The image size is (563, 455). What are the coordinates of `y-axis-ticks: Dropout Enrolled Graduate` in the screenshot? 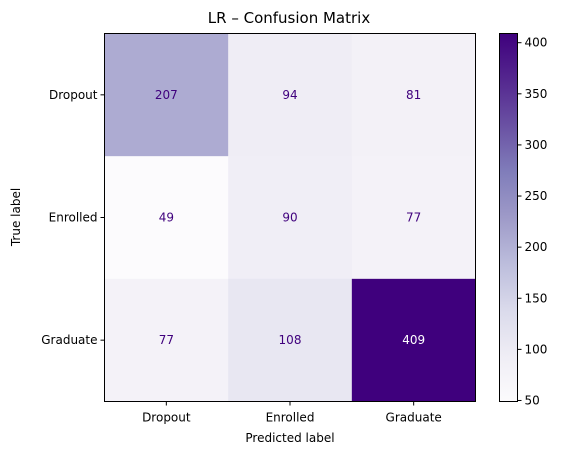 It's located at (73, 217).